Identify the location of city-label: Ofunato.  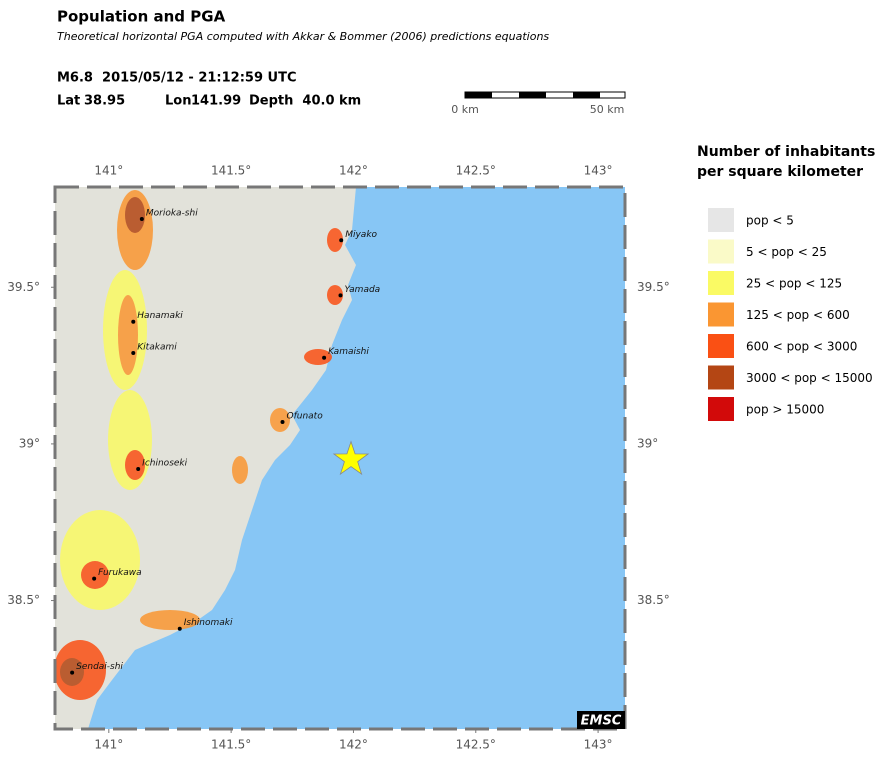
(305, 416).